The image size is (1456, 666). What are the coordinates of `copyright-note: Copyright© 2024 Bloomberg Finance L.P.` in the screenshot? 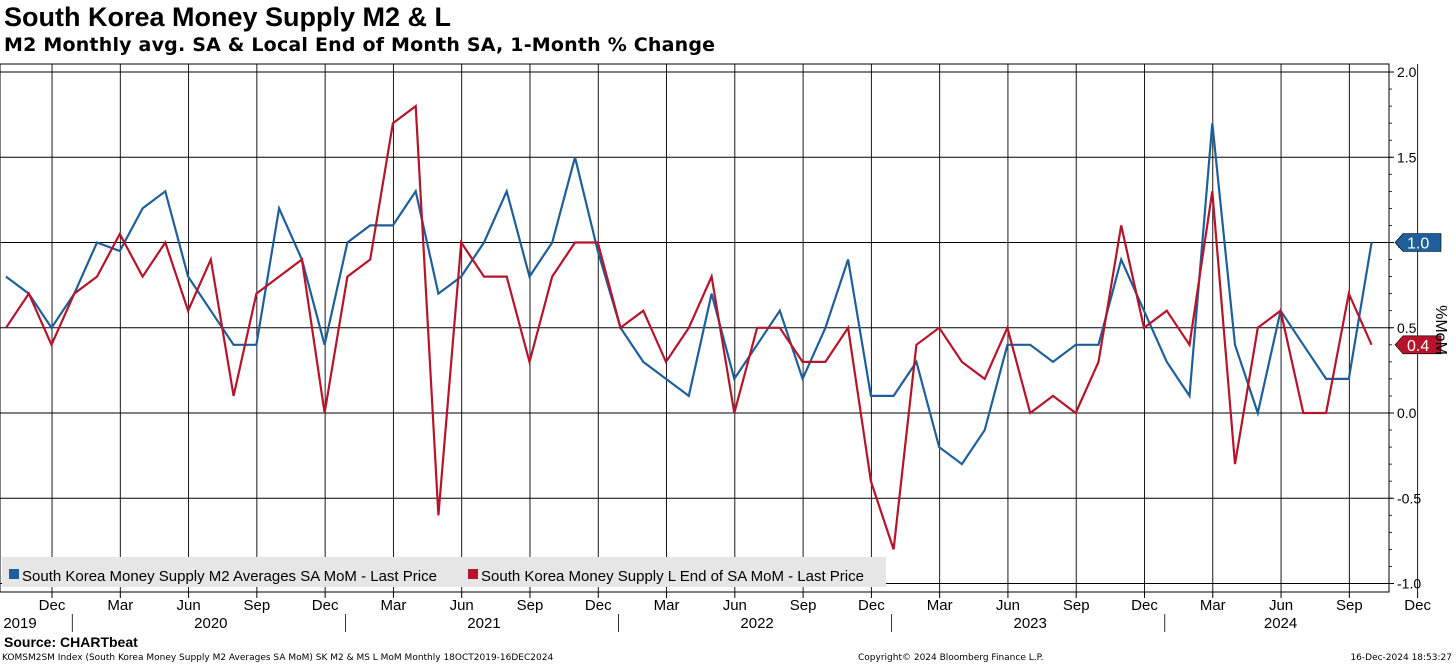 It's located at (951, 658).